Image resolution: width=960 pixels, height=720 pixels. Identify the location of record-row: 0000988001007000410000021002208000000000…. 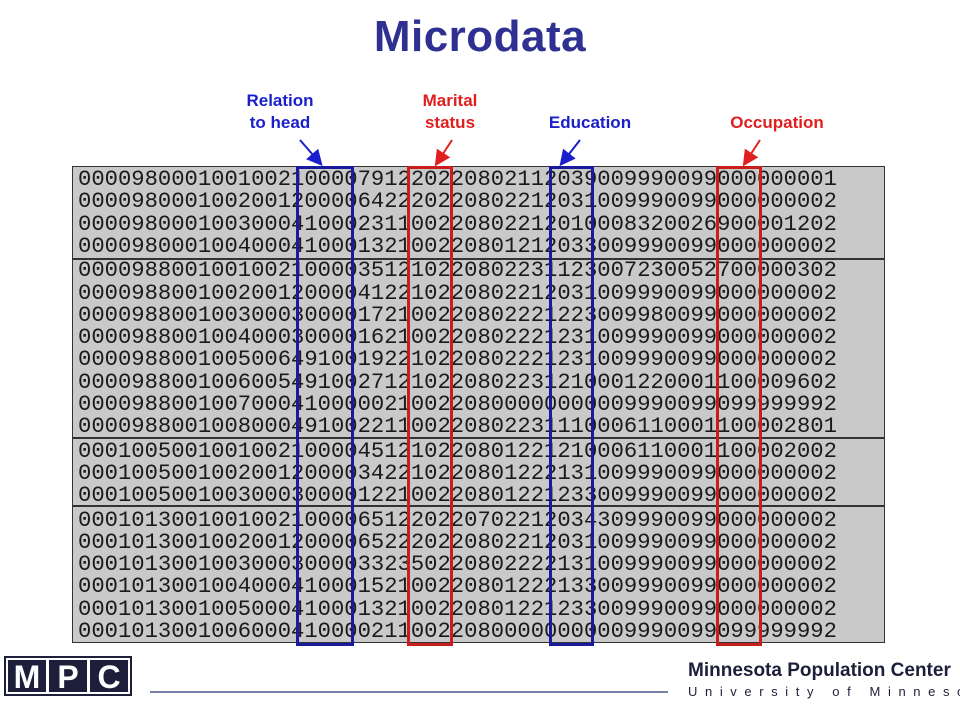
(457, 404).